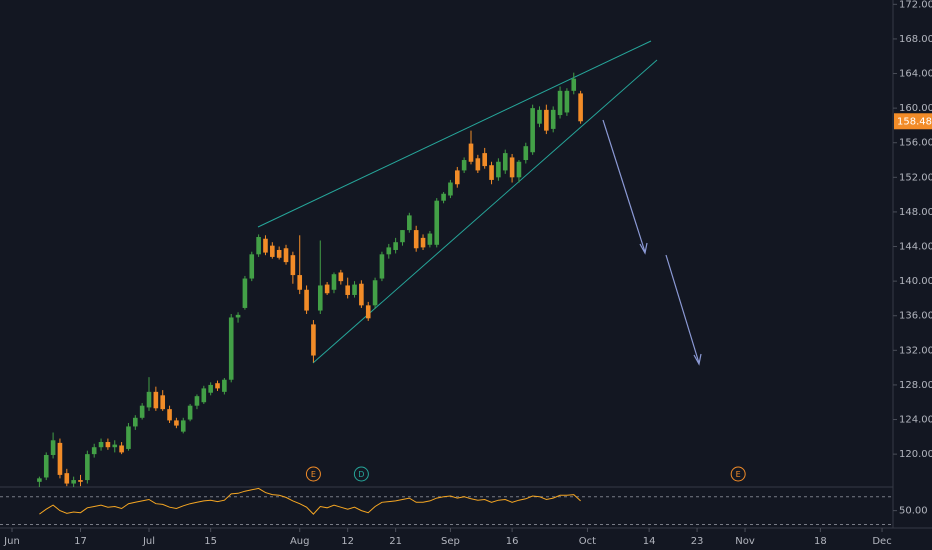  Describe the element at coordinates (915, 108) in the screenshot. I see `y-tick-label: 160.00` at that location.